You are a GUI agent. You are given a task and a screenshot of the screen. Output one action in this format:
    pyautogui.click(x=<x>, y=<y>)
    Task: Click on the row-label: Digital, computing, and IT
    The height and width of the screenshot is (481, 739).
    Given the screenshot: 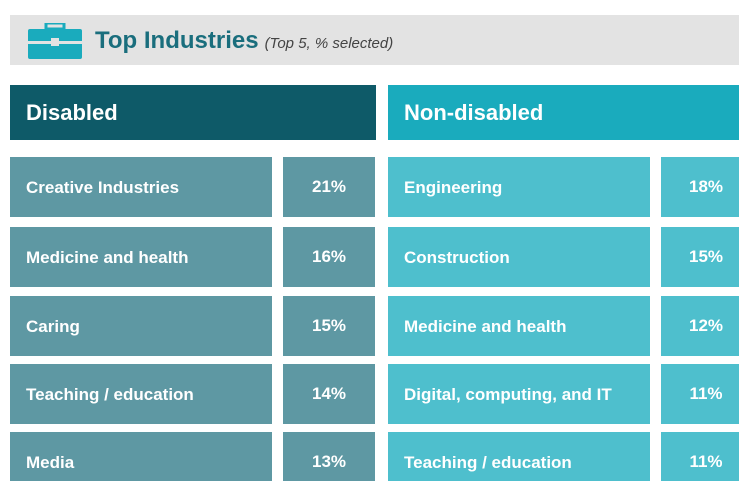 What is the action you would take?
    pyautogui.click(x=519, y=394)
    